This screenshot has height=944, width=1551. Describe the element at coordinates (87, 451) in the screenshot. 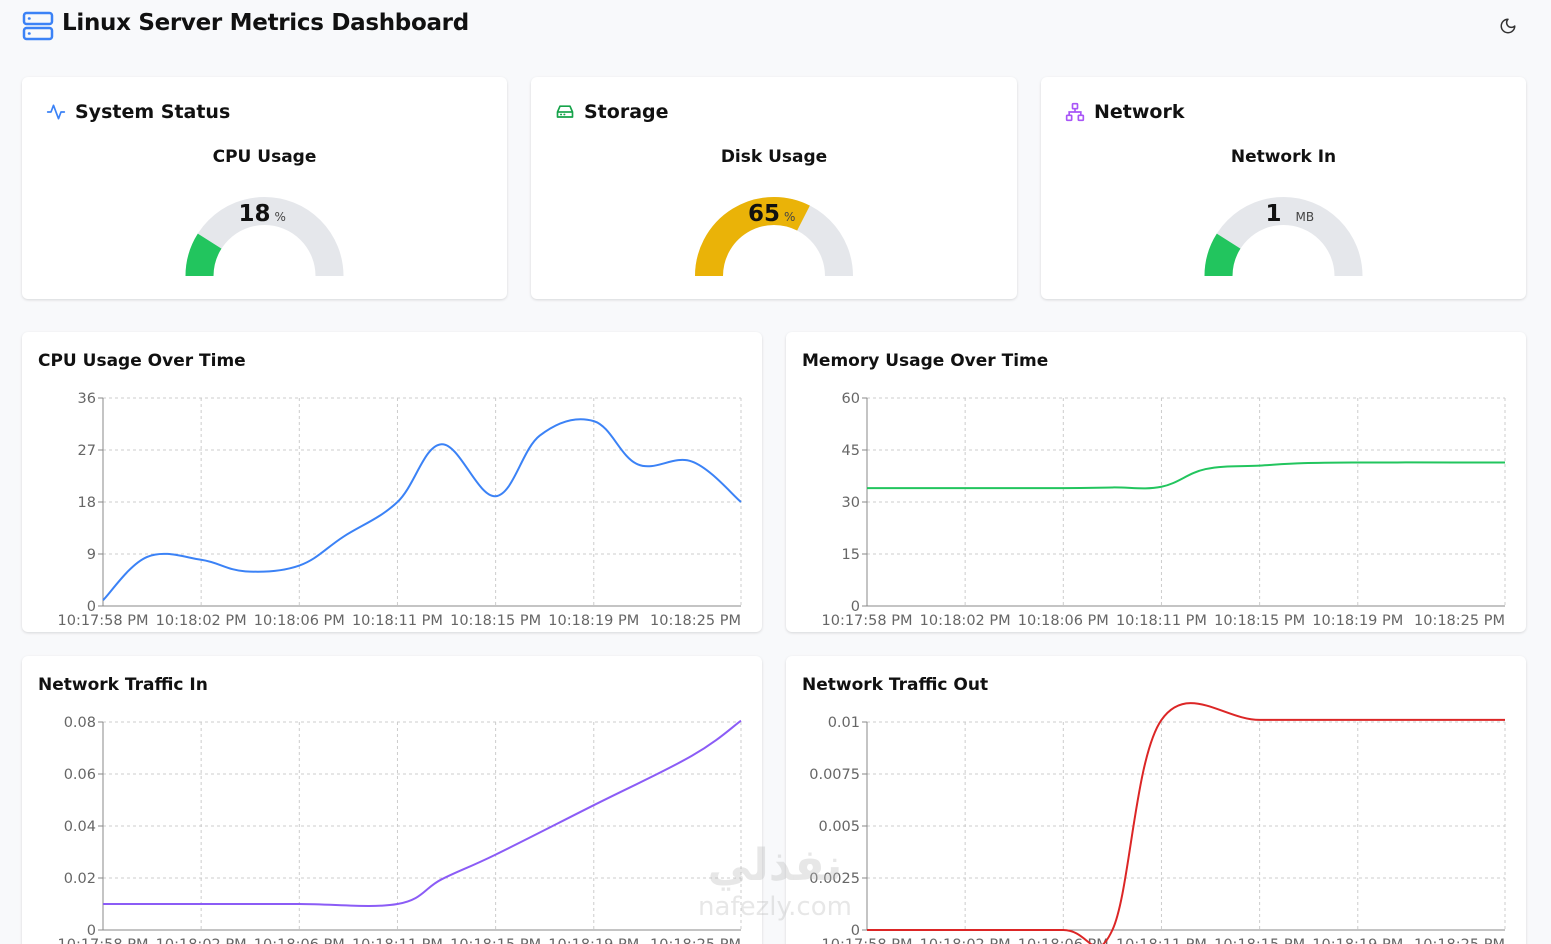

I see `y-tick-label: 27` at that location.